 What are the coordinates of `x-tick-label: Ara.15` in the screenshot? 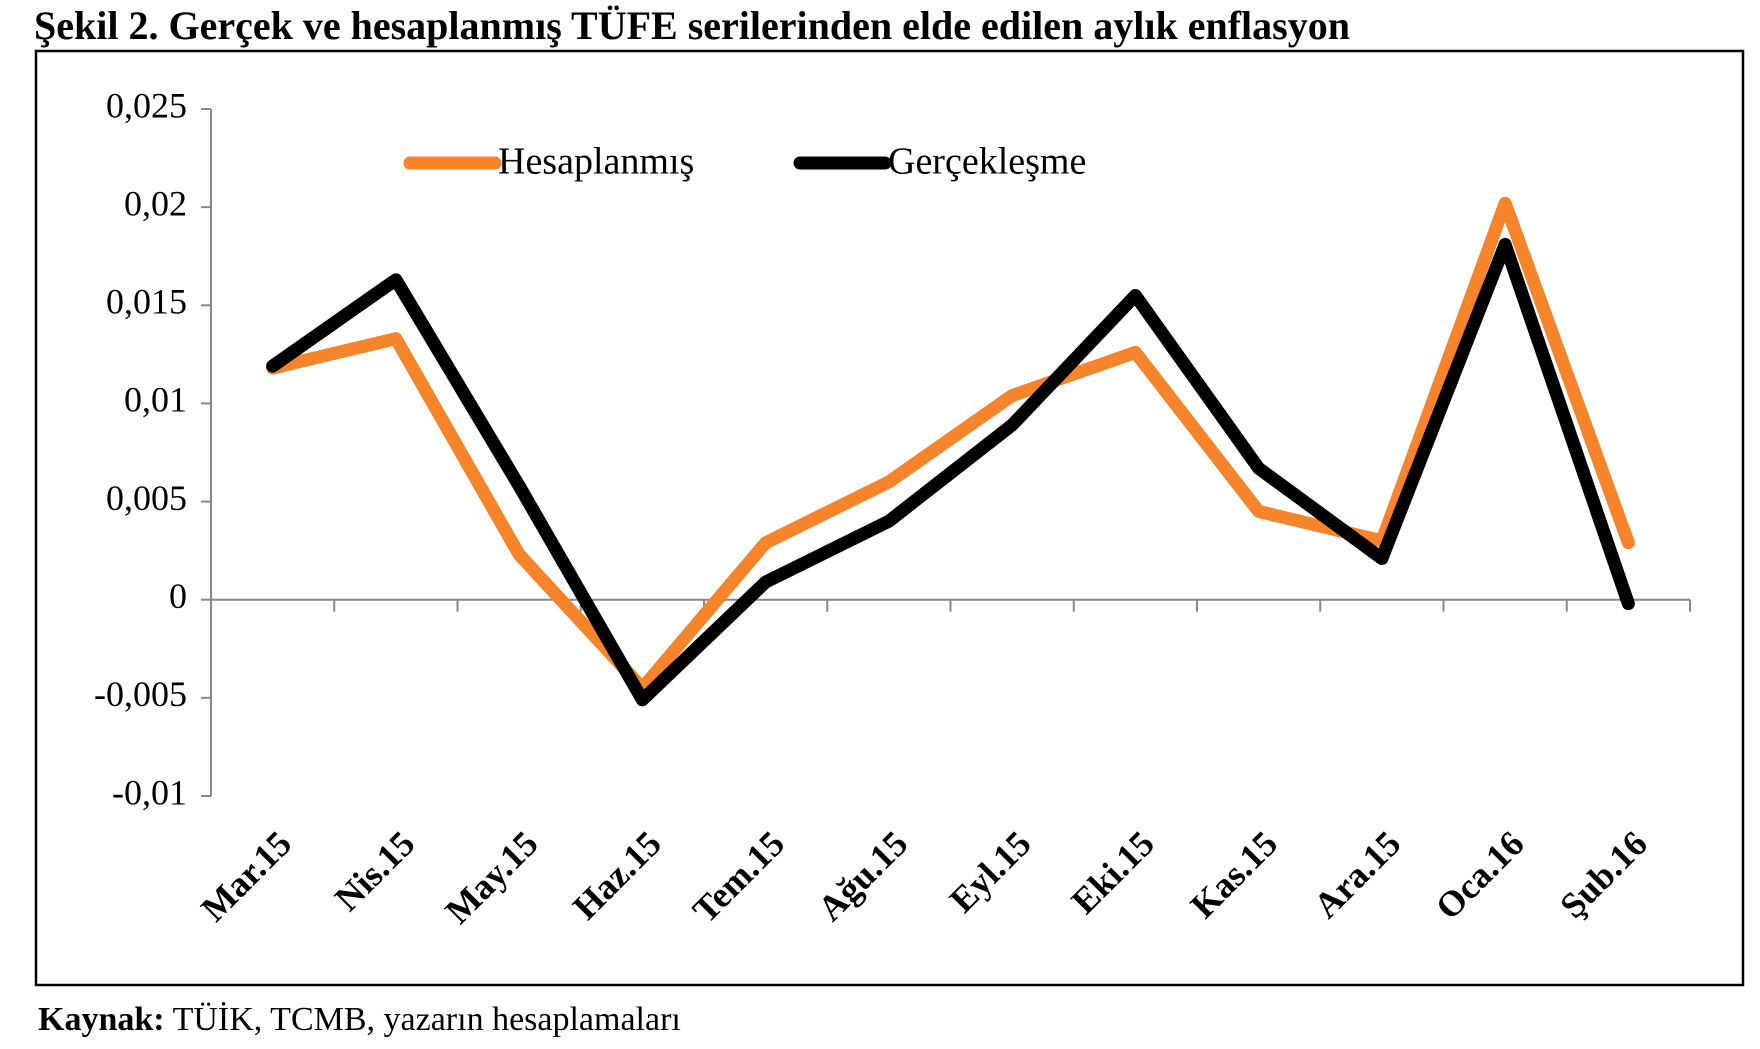 It's located at (1357, 874).